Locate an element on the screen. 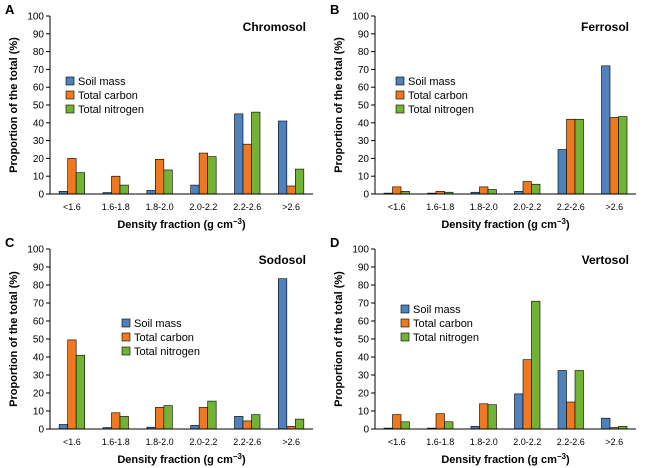 The width and height of the screenshot is (645, 468). chart-title: Vertosol is located at coordinates (605, 260).